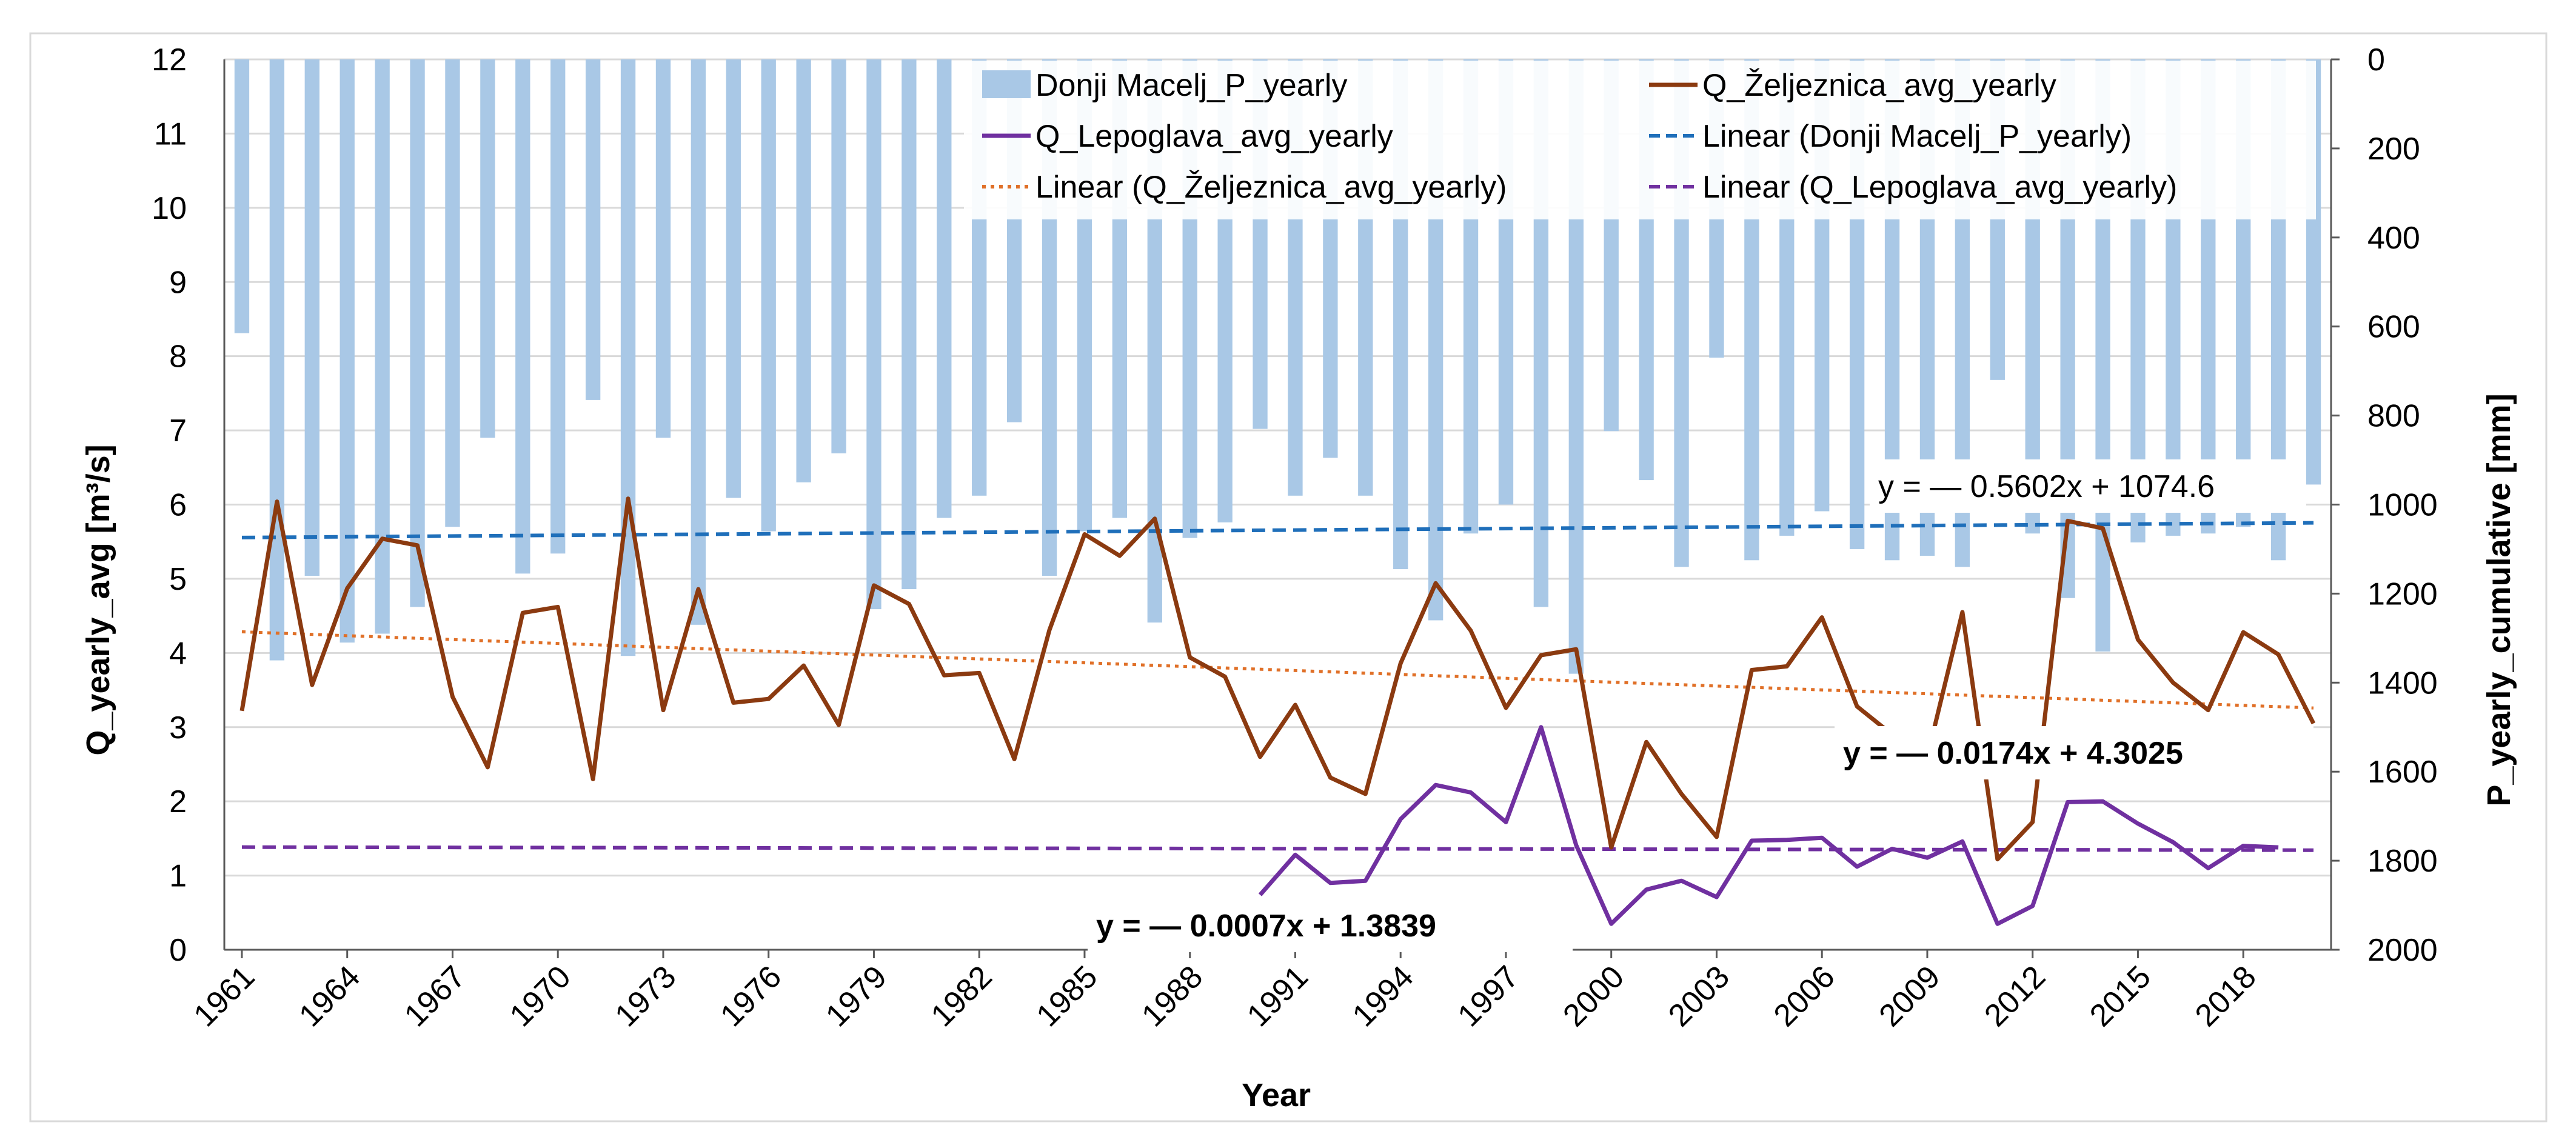 The image size is (2576, 1134). What do you see at coordinates (1939, 187) in the screenshot?
I see `legend-label: Linear (Q_Lepoglava_avg_yearly)` at bounding box center [1939, 187].